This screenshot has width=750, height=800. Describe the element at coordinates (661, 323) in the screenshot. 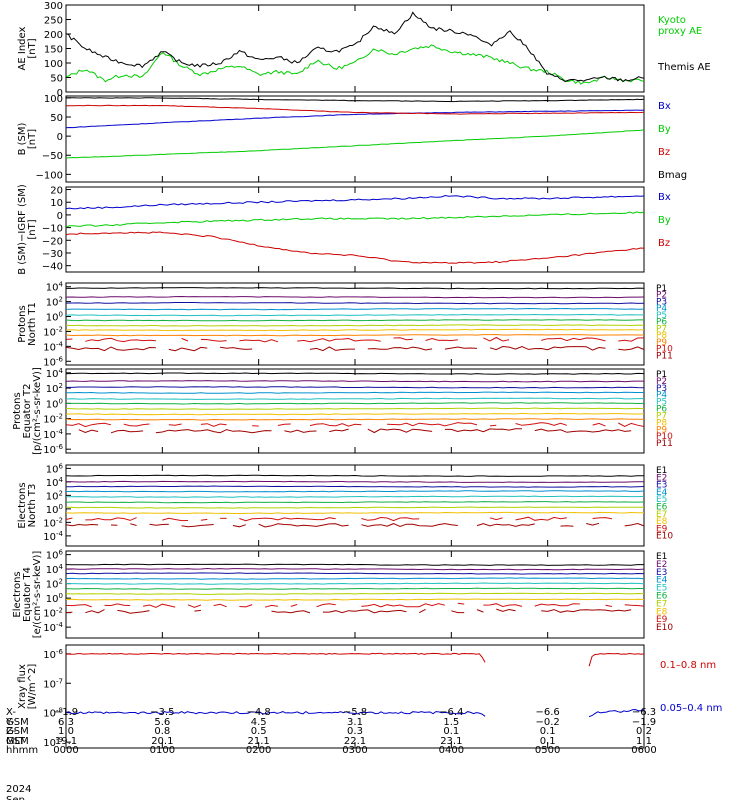

I see `panel-p1-legend: P6` at that location.